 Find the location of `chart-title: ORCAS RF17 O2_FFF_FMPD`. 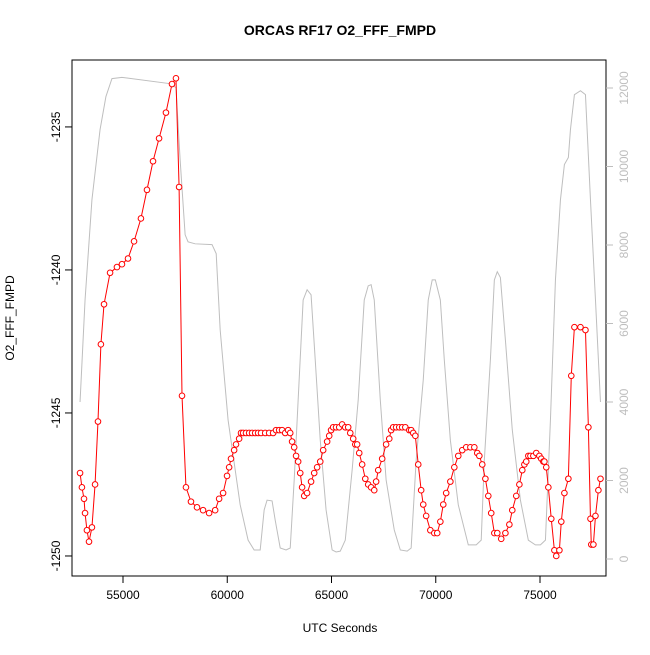

chart-title: ORCAS RF17 O2_FFF_FMPD is located at coordinates (340, 30).